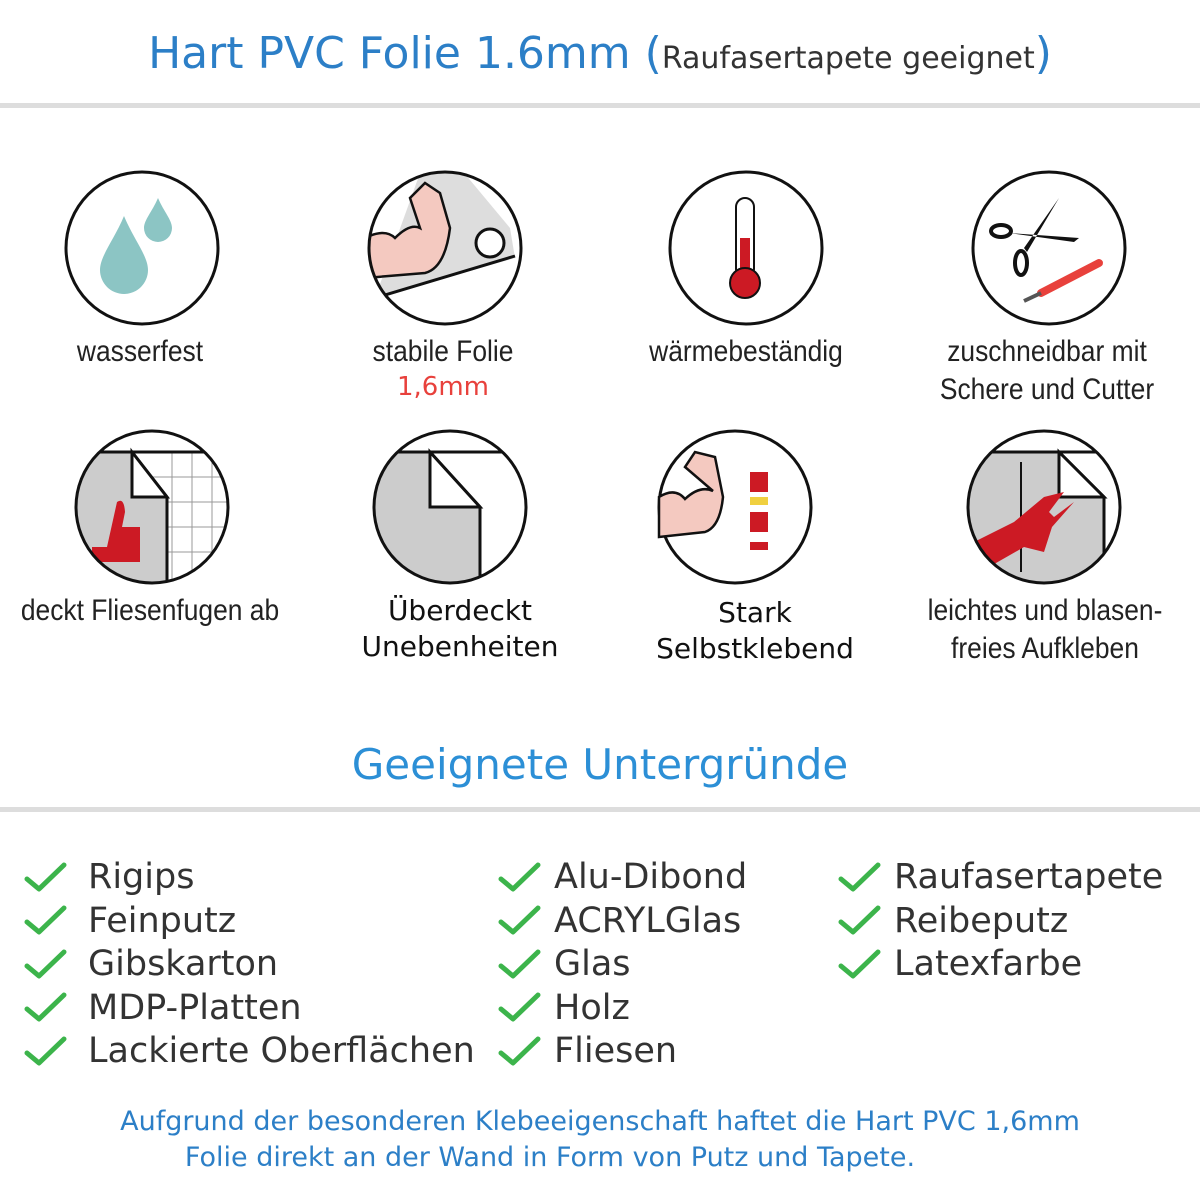 The width and height of the screenshot is (1200, 1200). What do you see at coordinates (653, 53) in the screenshot?
I see `paren: (` at bounding box center [653, 53].